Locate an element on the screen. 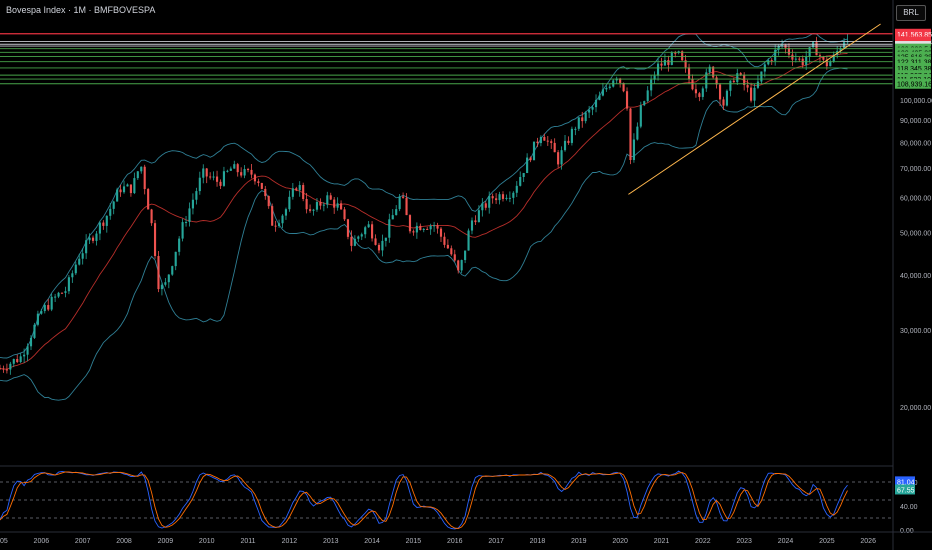 The height and width of the screenshot is (550, 932). level-tag-label: 118,345.38 is located at coordinates (914, 69).